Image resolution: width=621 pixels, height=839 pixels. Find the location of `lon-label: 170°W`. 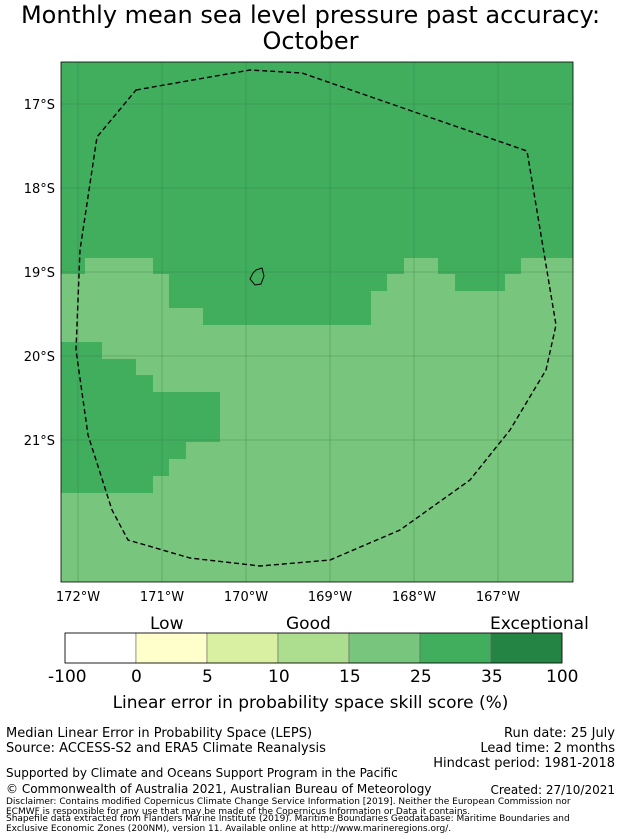

lon-label: 170°W is located at coordinates (246, 597).